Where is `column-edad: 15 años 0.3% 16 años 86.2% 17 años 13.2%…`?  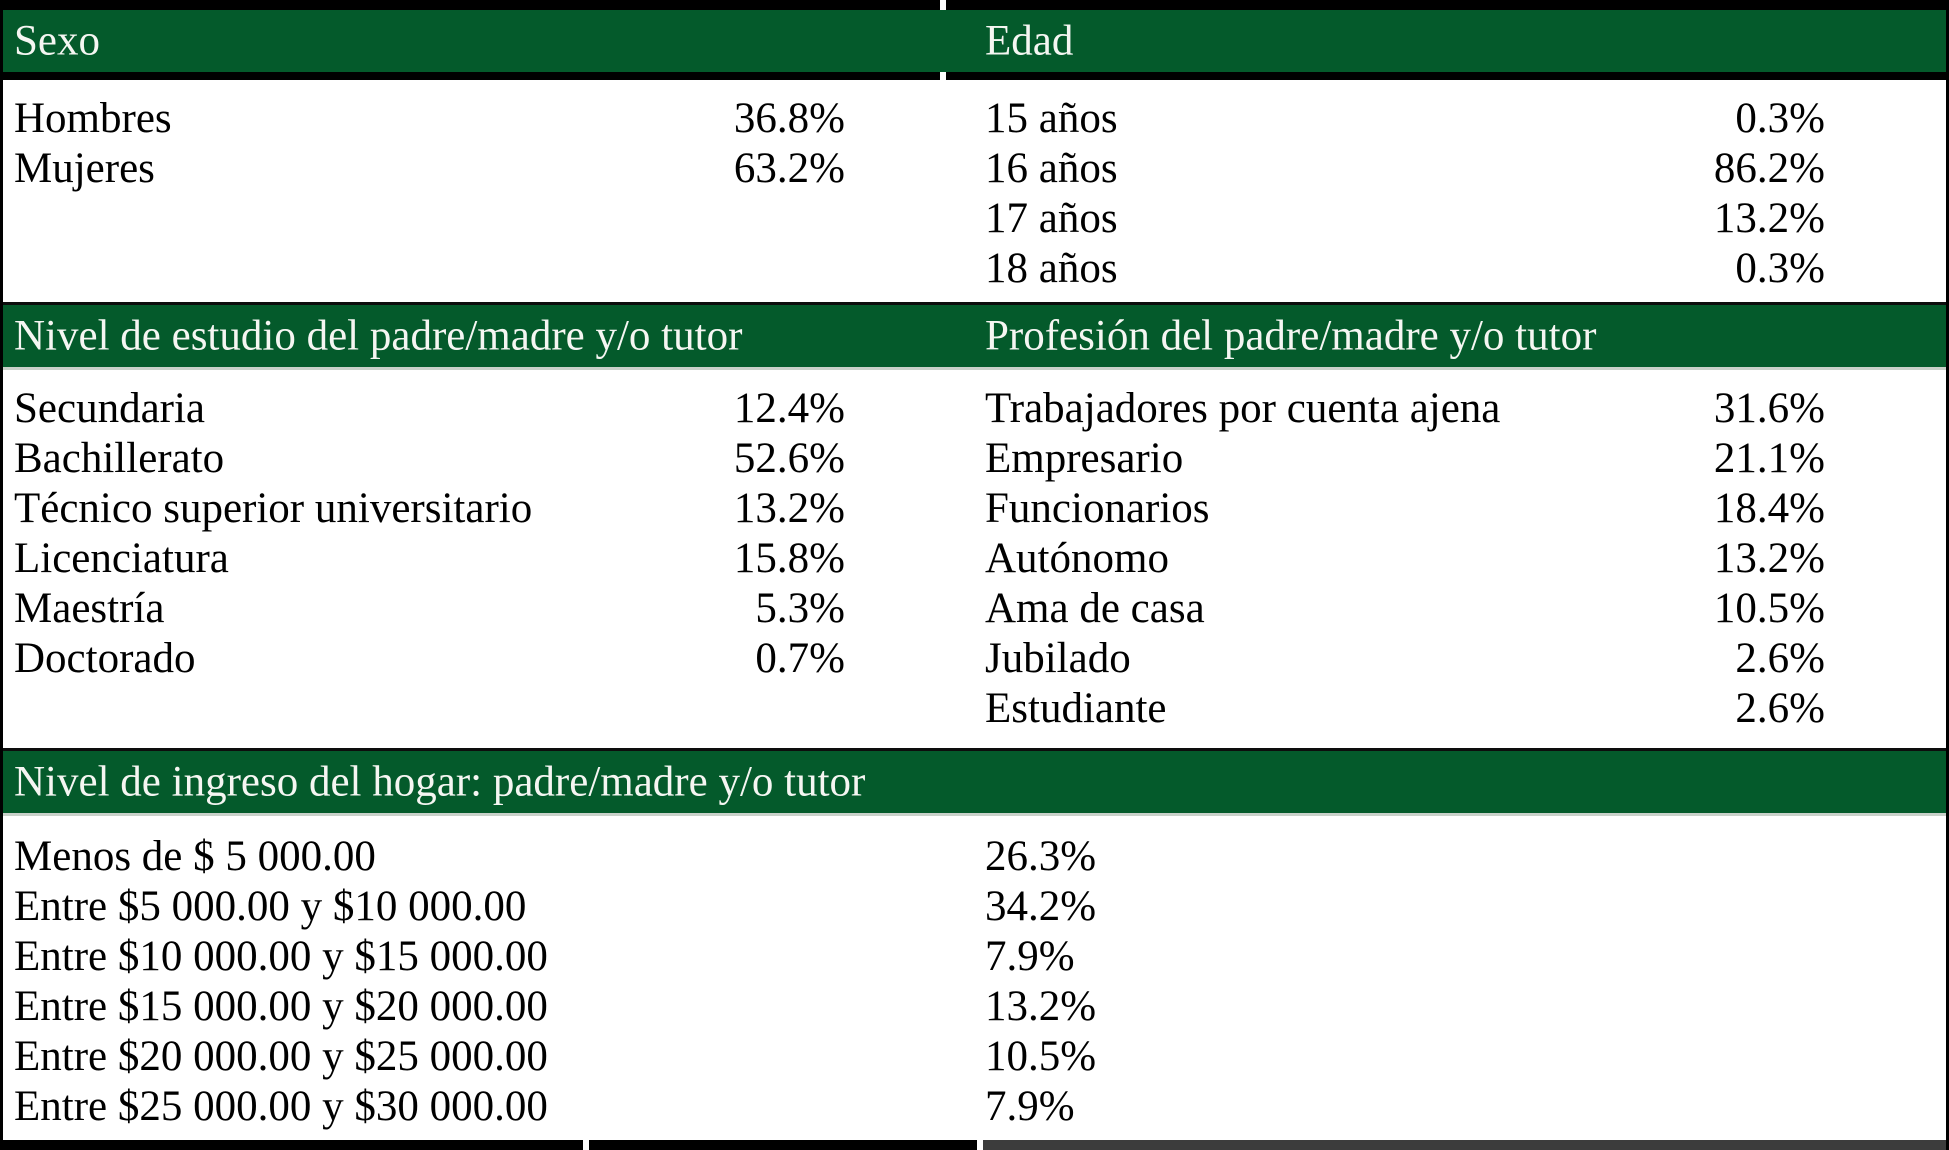 column-edad: 15 años 0.3% 16 años 86.2% 17 años 13.2%… is located at coordinates (1405, 194).